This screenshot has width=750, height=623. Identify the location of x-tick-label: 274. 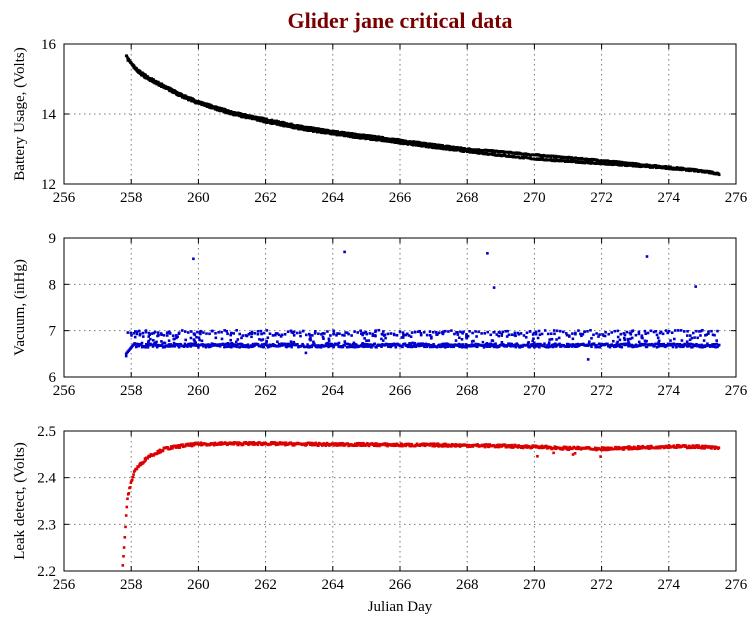
(669, 198).